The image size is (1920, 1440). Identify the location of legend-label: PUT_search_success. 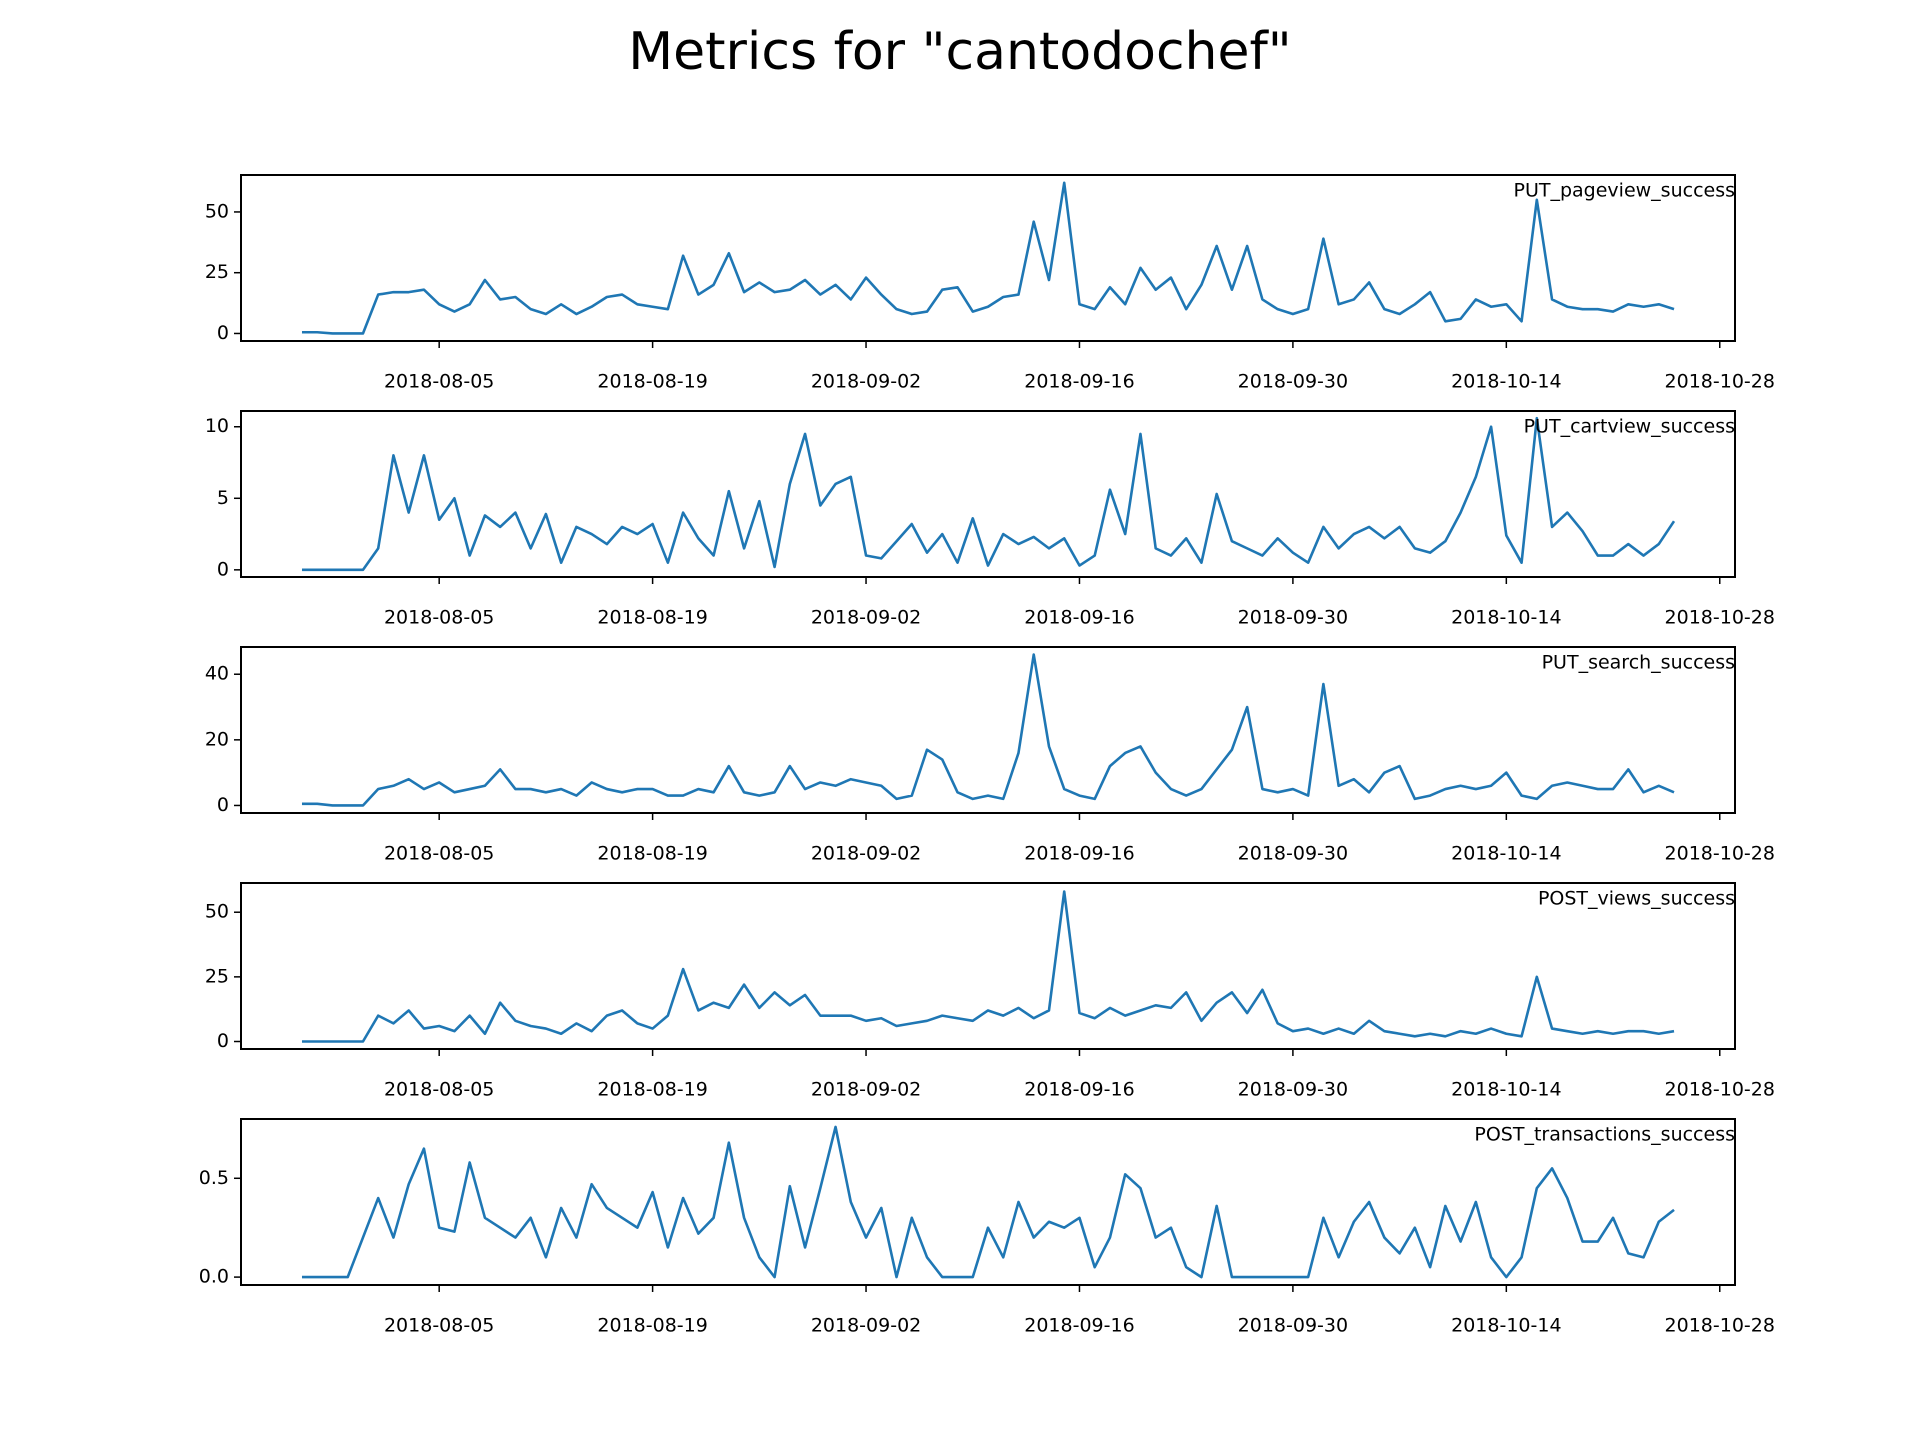
(1638, 663).